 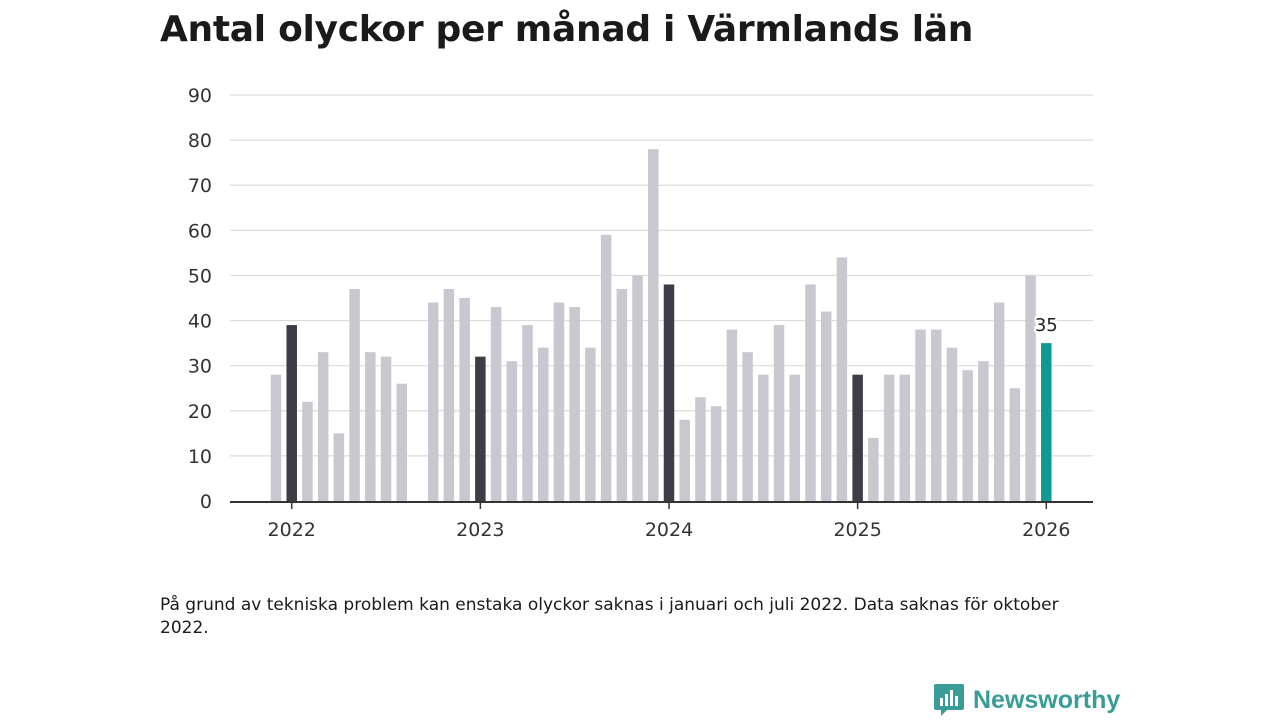 I want to click on x-tick-label-2026: 2026, so click(x=1046, y=530).